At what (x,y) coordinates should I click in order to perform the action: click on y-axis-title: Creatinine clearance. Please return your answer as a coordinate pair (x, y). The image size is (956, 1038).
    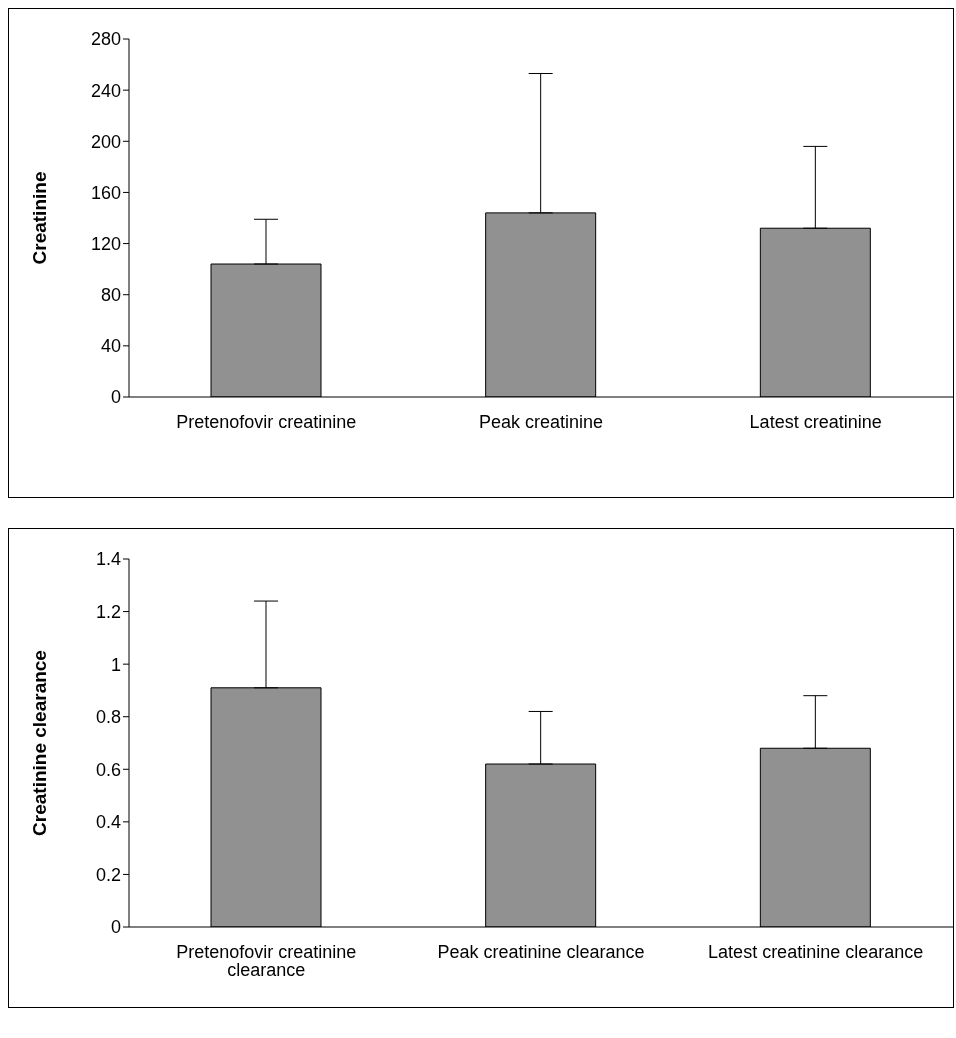
    Looking at the image, I should click on (39, 743).